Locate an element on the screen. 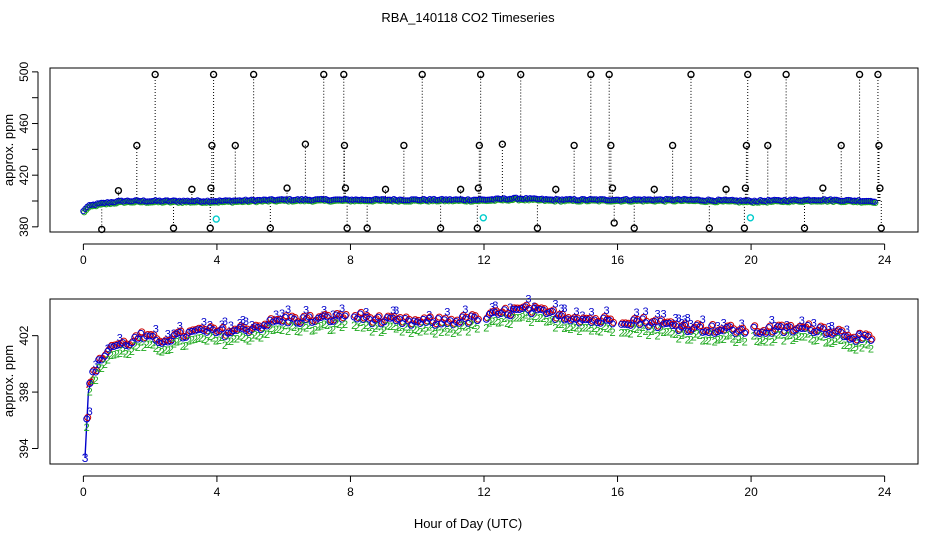  start-point-label: 3 is located at coordinates (85, 458).